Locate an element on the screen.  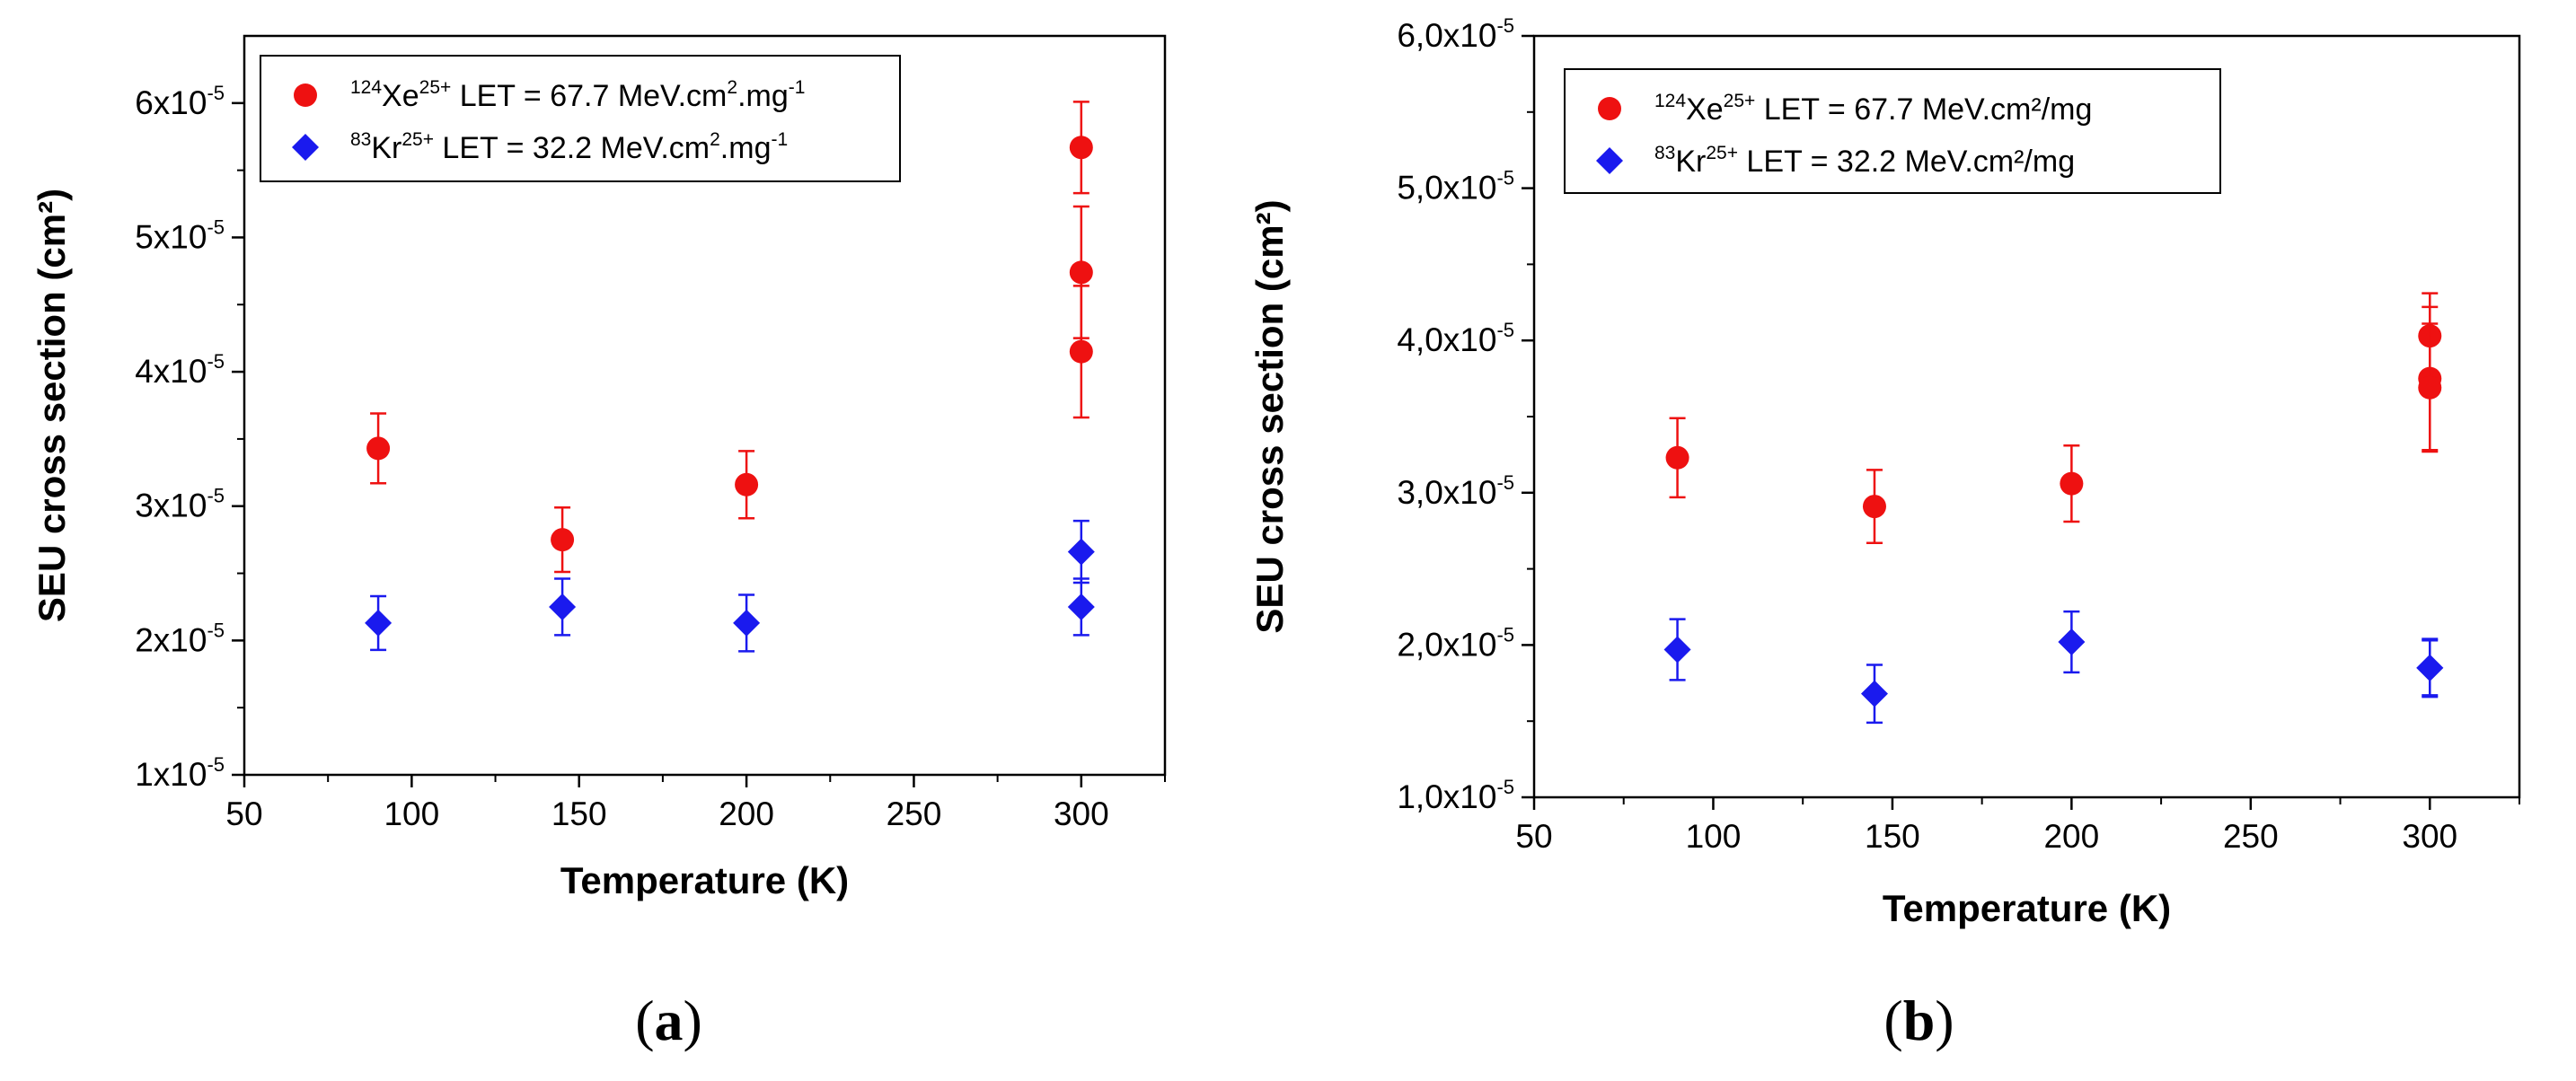
legend-let: LET = 67.7 MeV.cm²/mg is located at coordinates (1923, 109).